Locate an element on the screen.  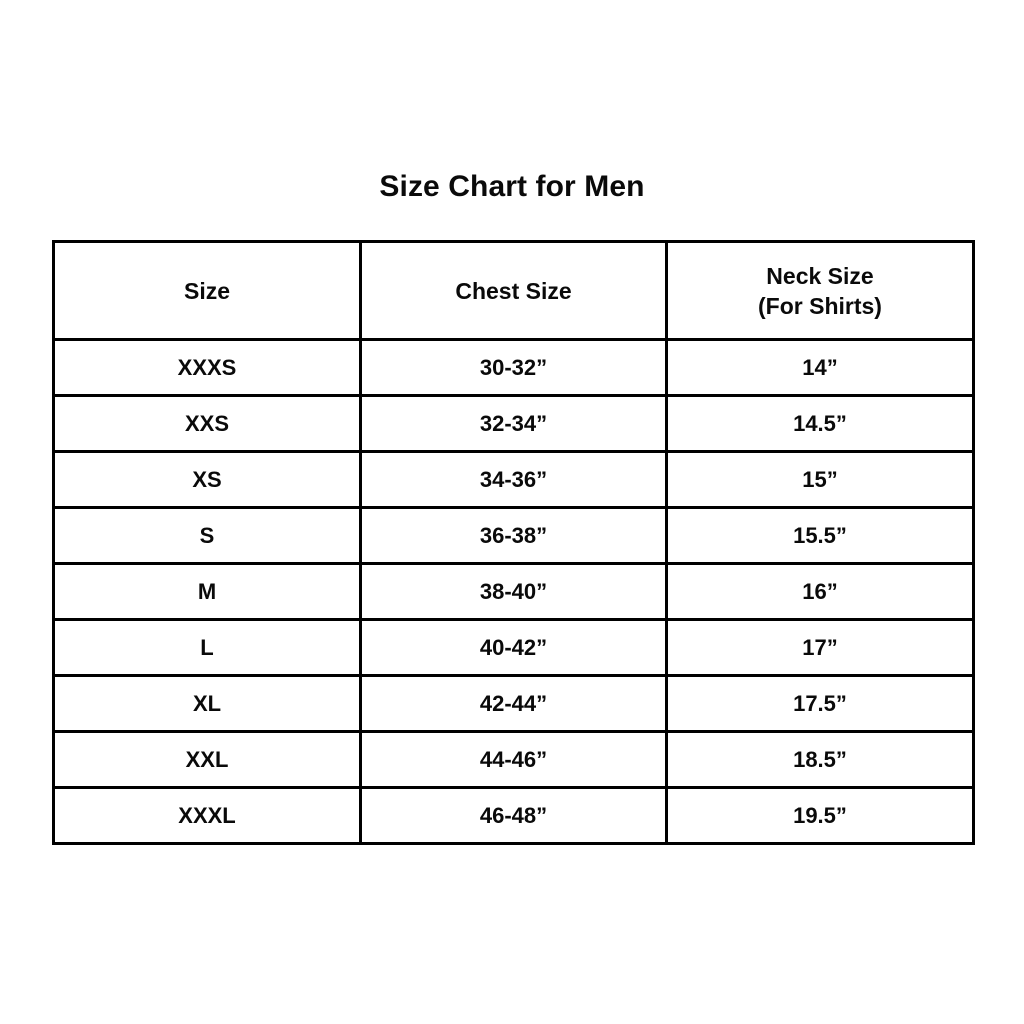
column-header-neck-size-sublabel: (For Shirts) is located at coordinates (820, 305).